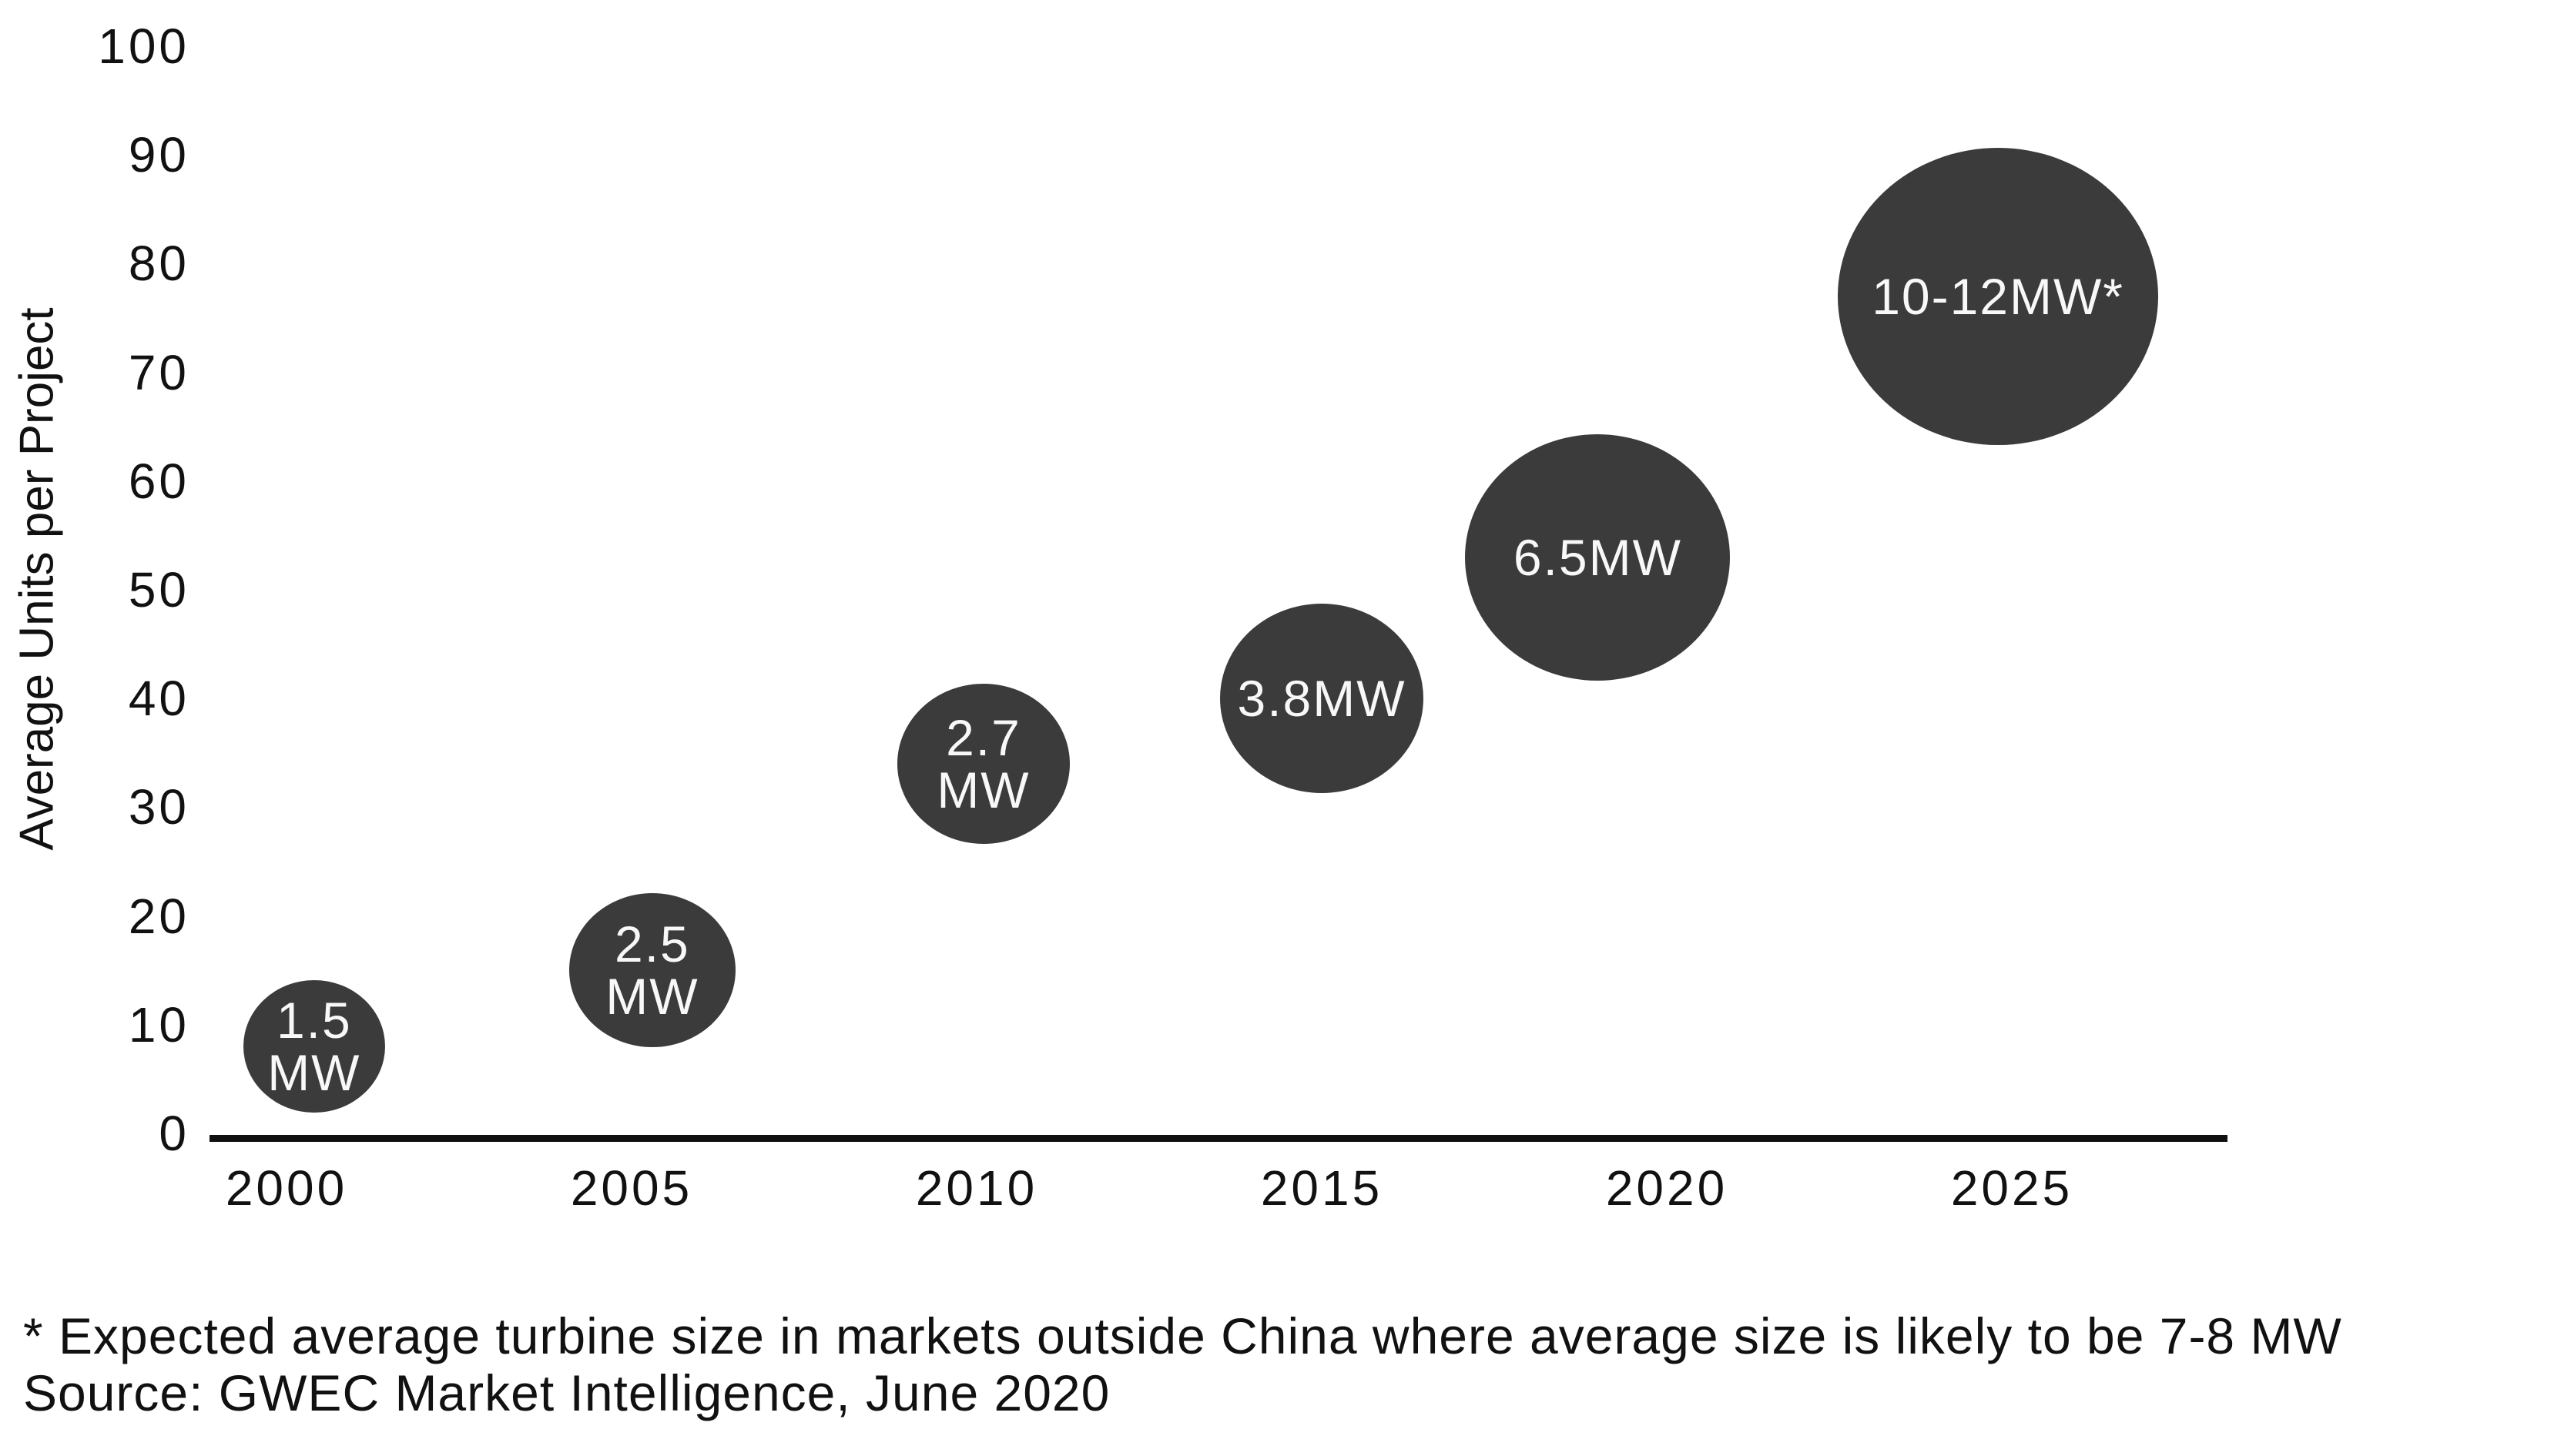 This screenshot has width=2571, height=1456. Describe the element at coordinates (158, 590) in the screenshot. I see `y-tick-label-50: 50` at that location.